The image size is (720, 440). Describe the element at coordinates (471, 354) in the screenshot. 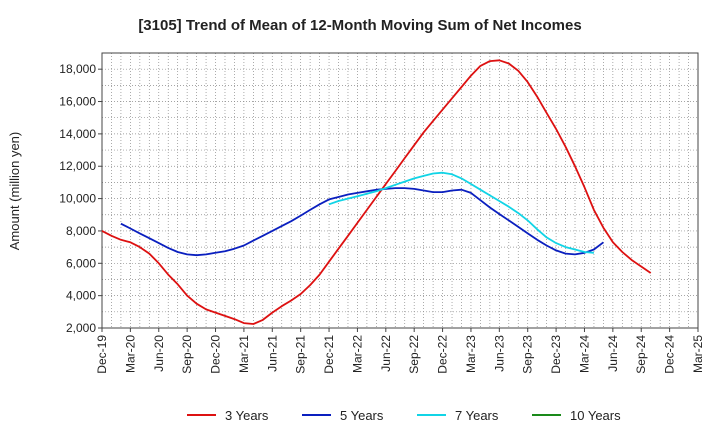

I see `x-tick-label: Mar-23` at that location.